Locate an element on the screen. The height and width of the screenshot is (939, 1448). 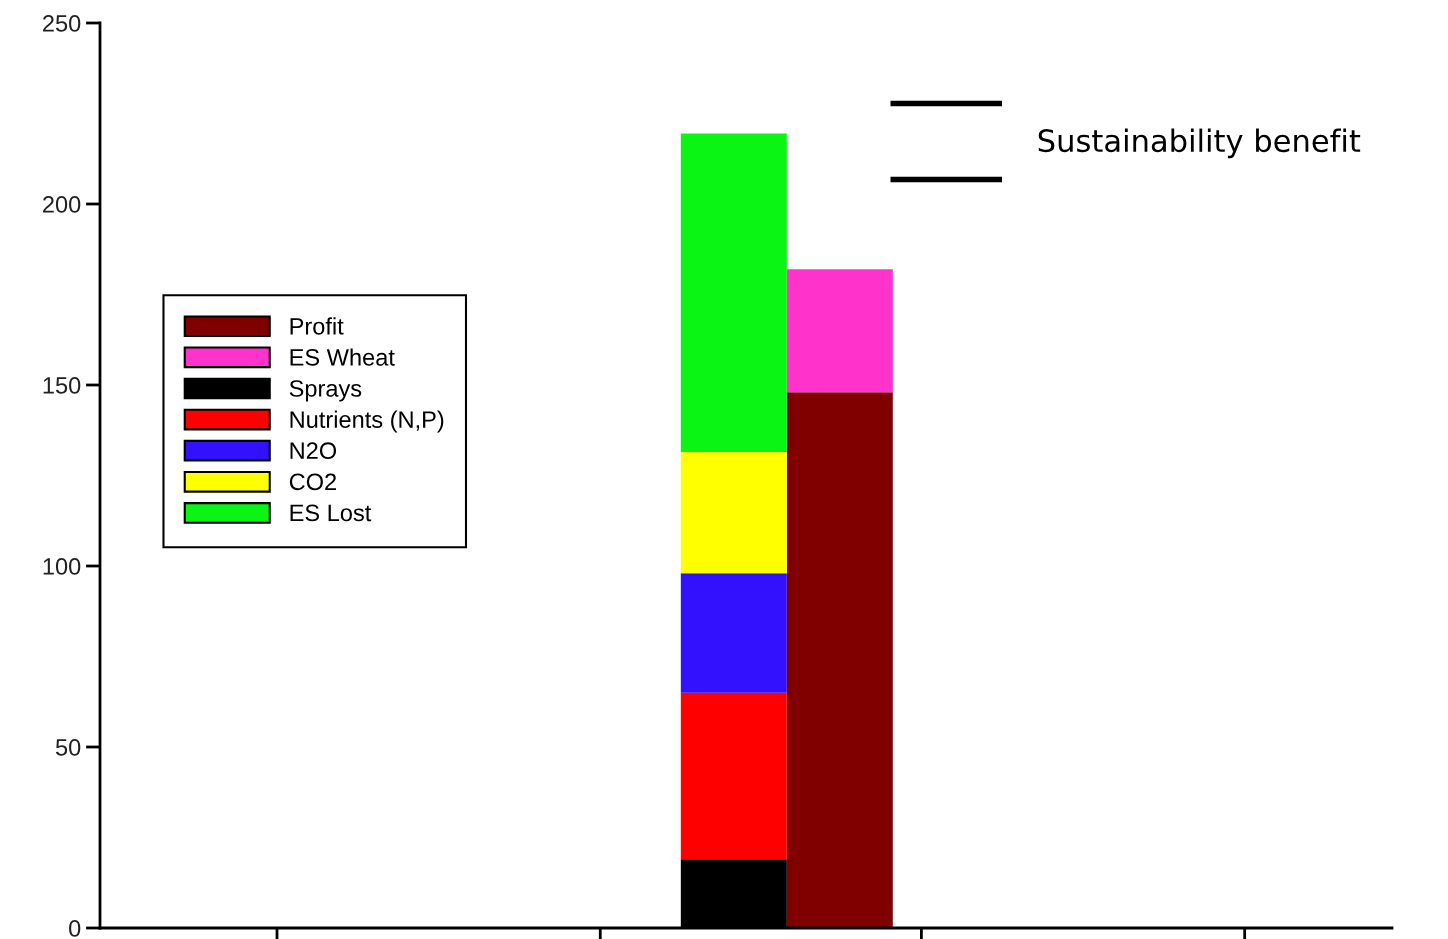
y-tick-label: 100 is located at coordinates (62, 566).